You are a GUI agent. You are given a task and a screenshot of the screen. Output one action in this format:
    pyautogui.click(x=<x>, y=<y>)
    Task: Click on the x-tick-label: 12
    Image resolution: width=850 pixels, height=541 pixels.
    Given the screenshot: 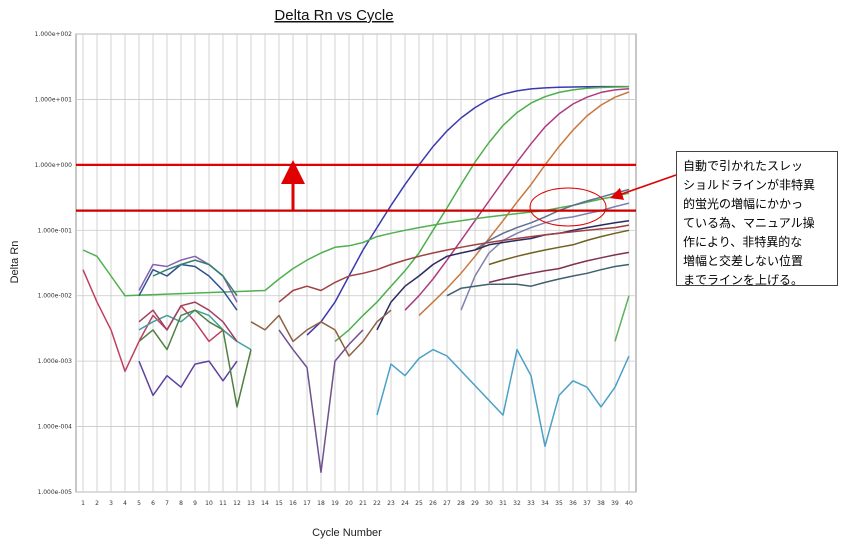 What is the action you would take?
    pyautogui.click(x=237, y=503)
    